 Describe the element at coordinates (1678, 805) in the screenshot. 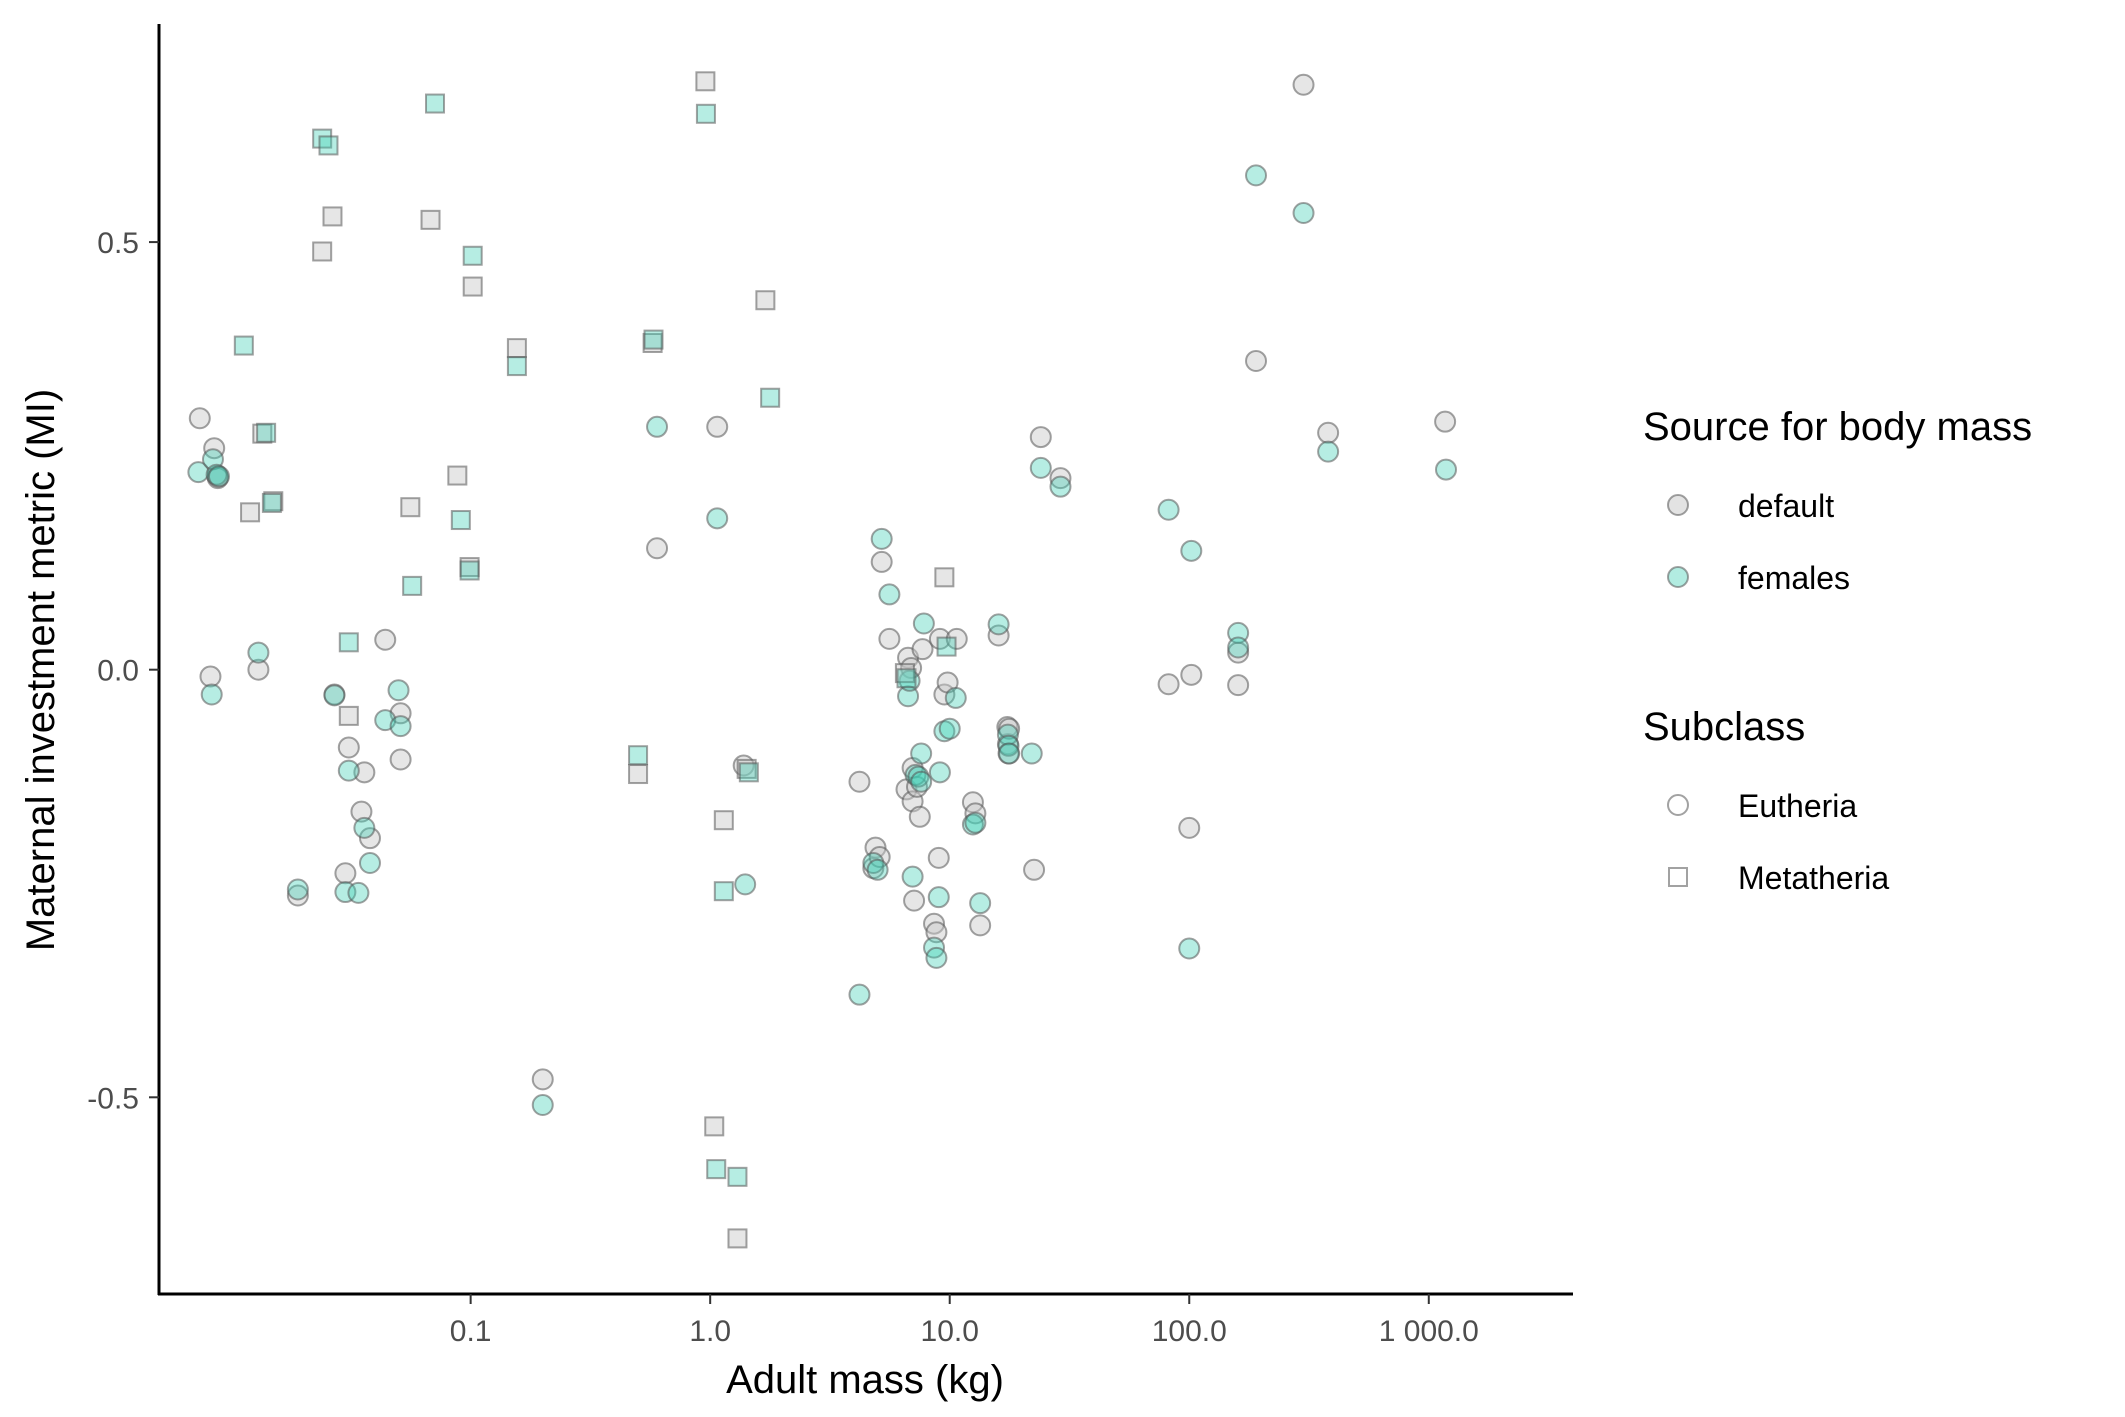

I see `legend-key-eutheria` at that location.